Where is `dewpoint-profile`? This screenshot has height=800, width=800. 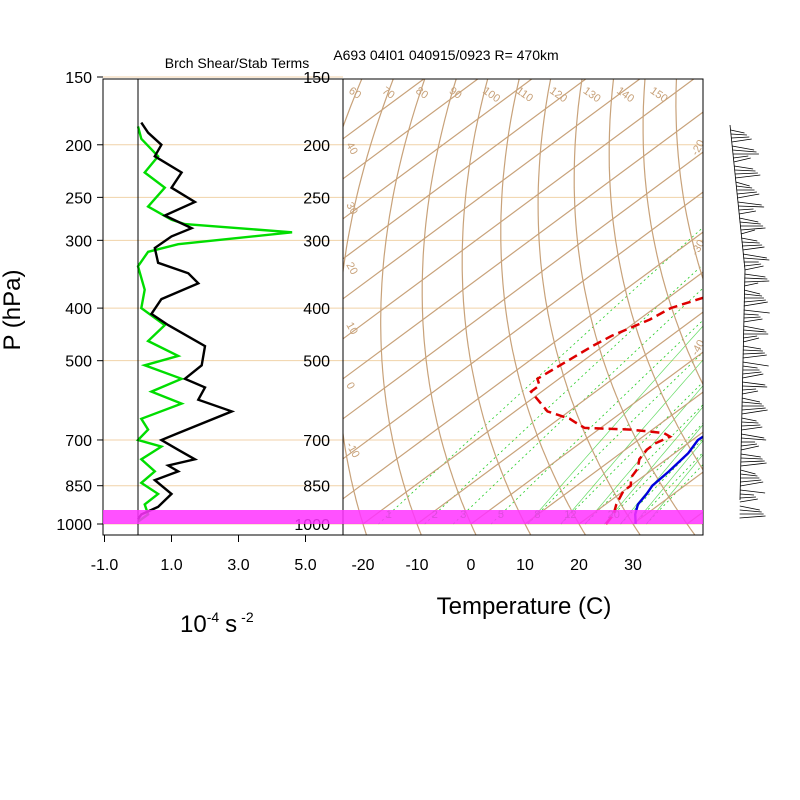
dewpoint-profile is located at coordinates (616, 410).